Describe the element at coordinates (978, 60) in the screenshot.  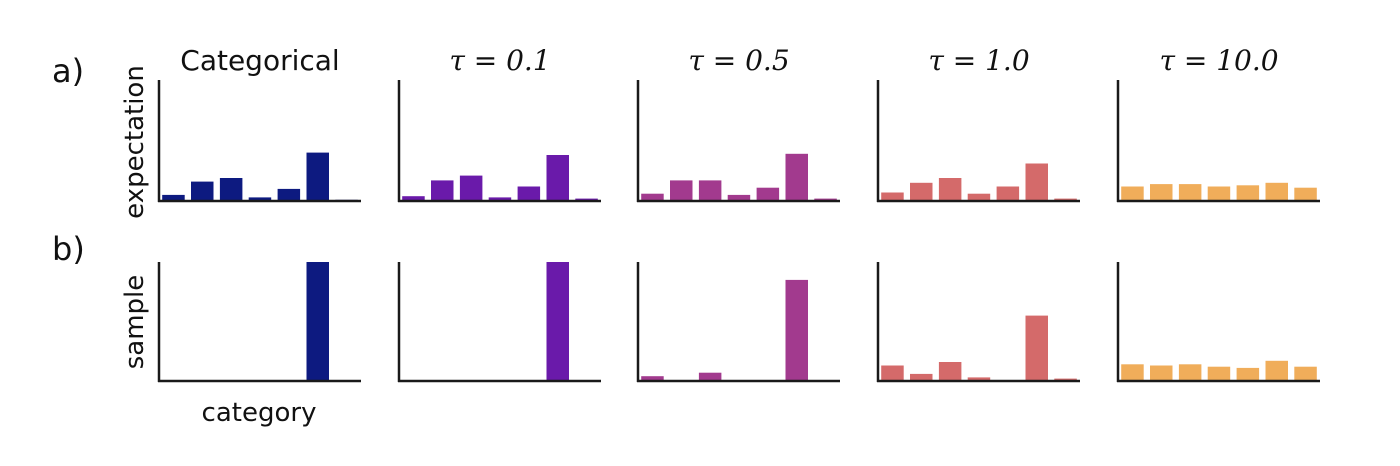
I see `column-title-4: τ = 1.0` at that location.